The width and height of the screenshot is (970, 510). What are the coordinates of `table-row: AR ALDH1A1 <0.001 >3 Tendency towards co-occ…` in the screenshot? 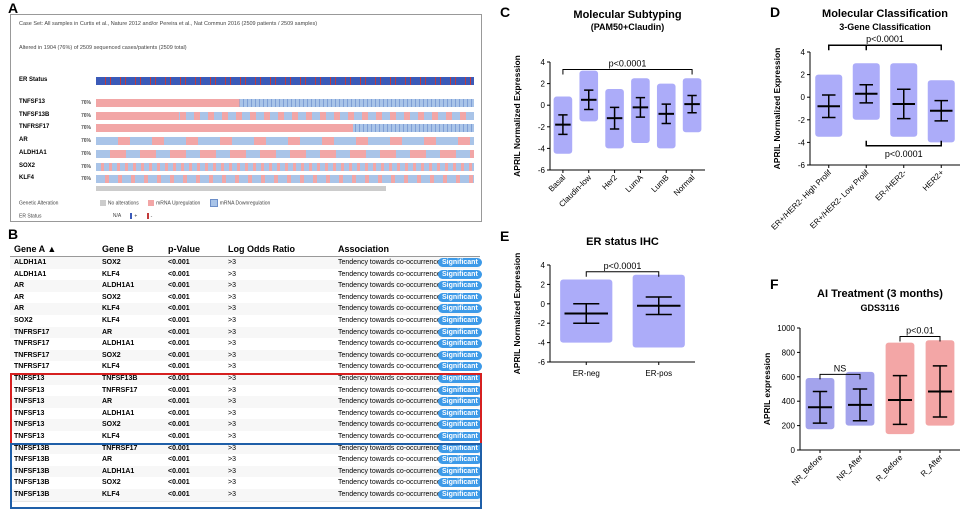 It's located at (246, 286).